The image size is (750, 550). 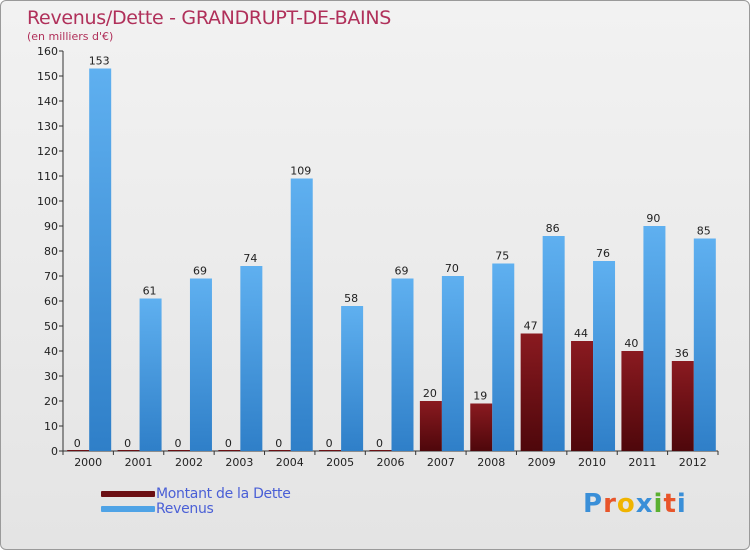 I want to click on data-label-revenus: 70, so click(x=452, y=268).